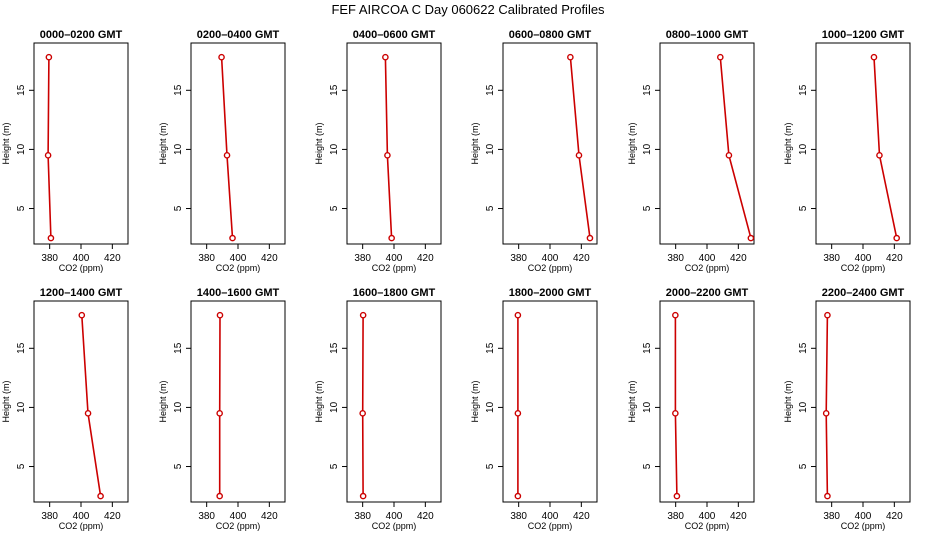 The height and width of the screenshot is (540, 936). I want to click on panel-title: 1200–1400 GMT, so click(81, 293).